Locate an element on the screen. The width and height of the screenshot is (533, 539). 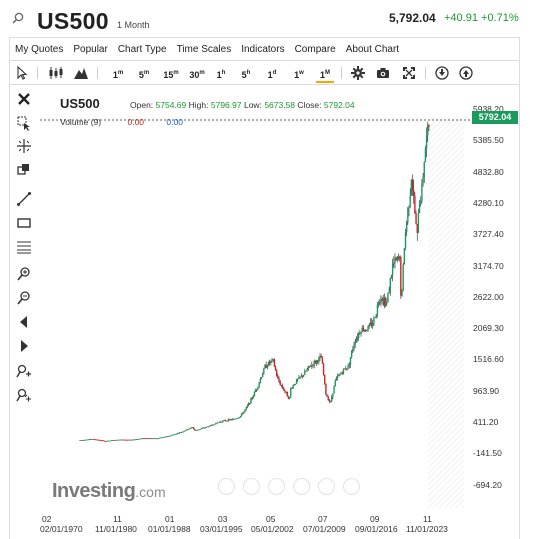
menu-chart-type: Chart Type is located at coordinates (142, 49).